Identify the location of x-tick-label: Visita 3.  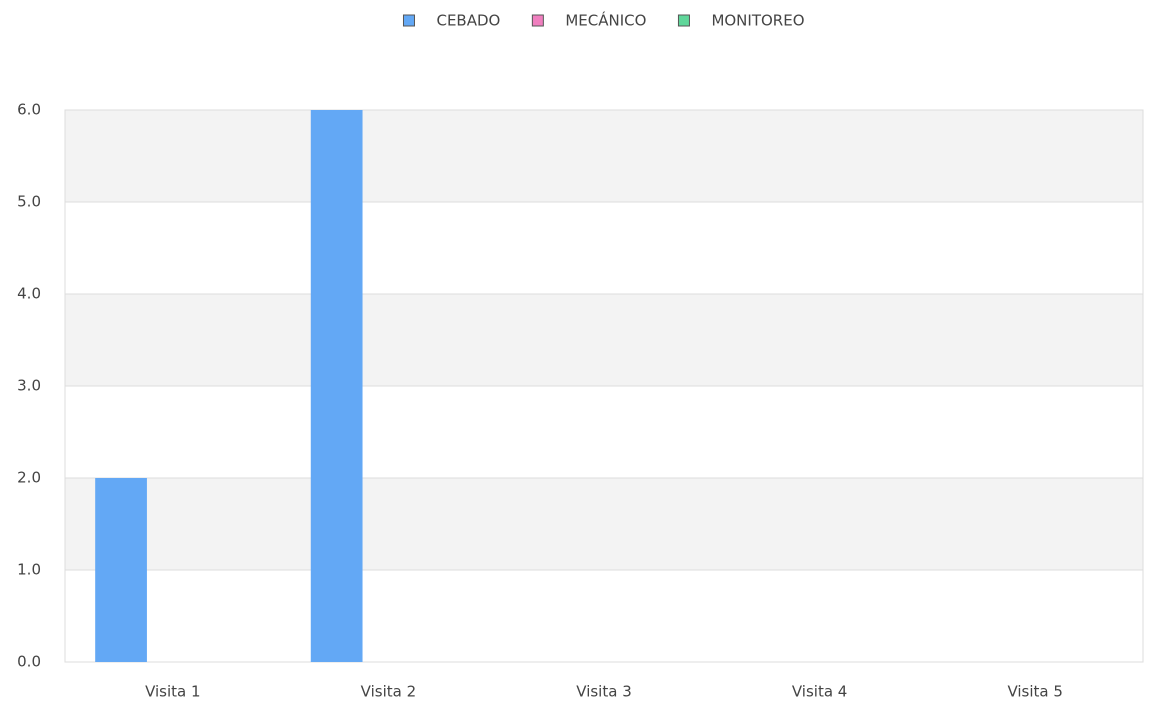
(603, 692).